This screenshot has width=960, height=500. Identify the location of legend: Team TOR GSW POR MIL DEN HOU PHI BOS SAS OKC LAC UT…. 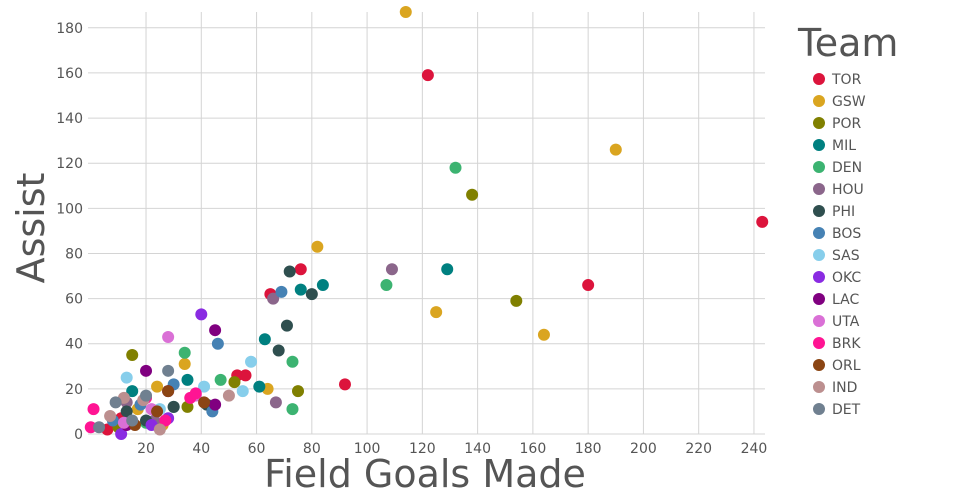
(847, 219).